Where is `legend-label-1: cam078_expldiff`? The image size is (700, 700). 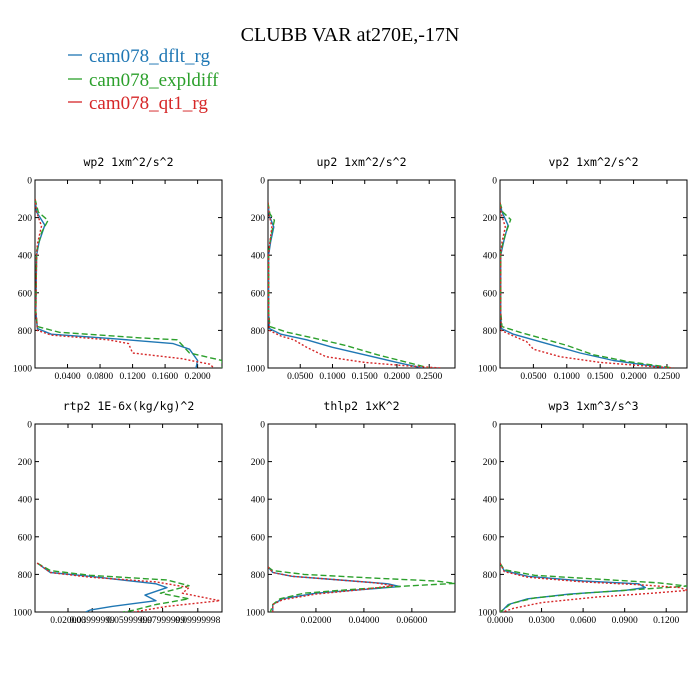 legend-label-1: cam078_expldiff is located at coordinates (154, 80).